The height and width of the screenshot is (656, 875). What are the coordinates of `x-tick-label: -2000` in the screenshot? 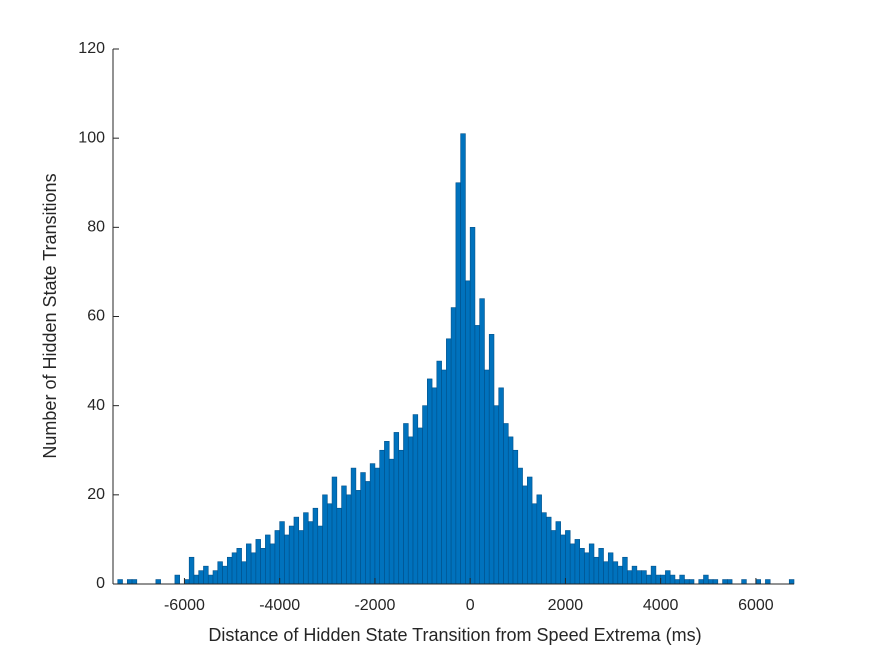 It's located at (374, 605).